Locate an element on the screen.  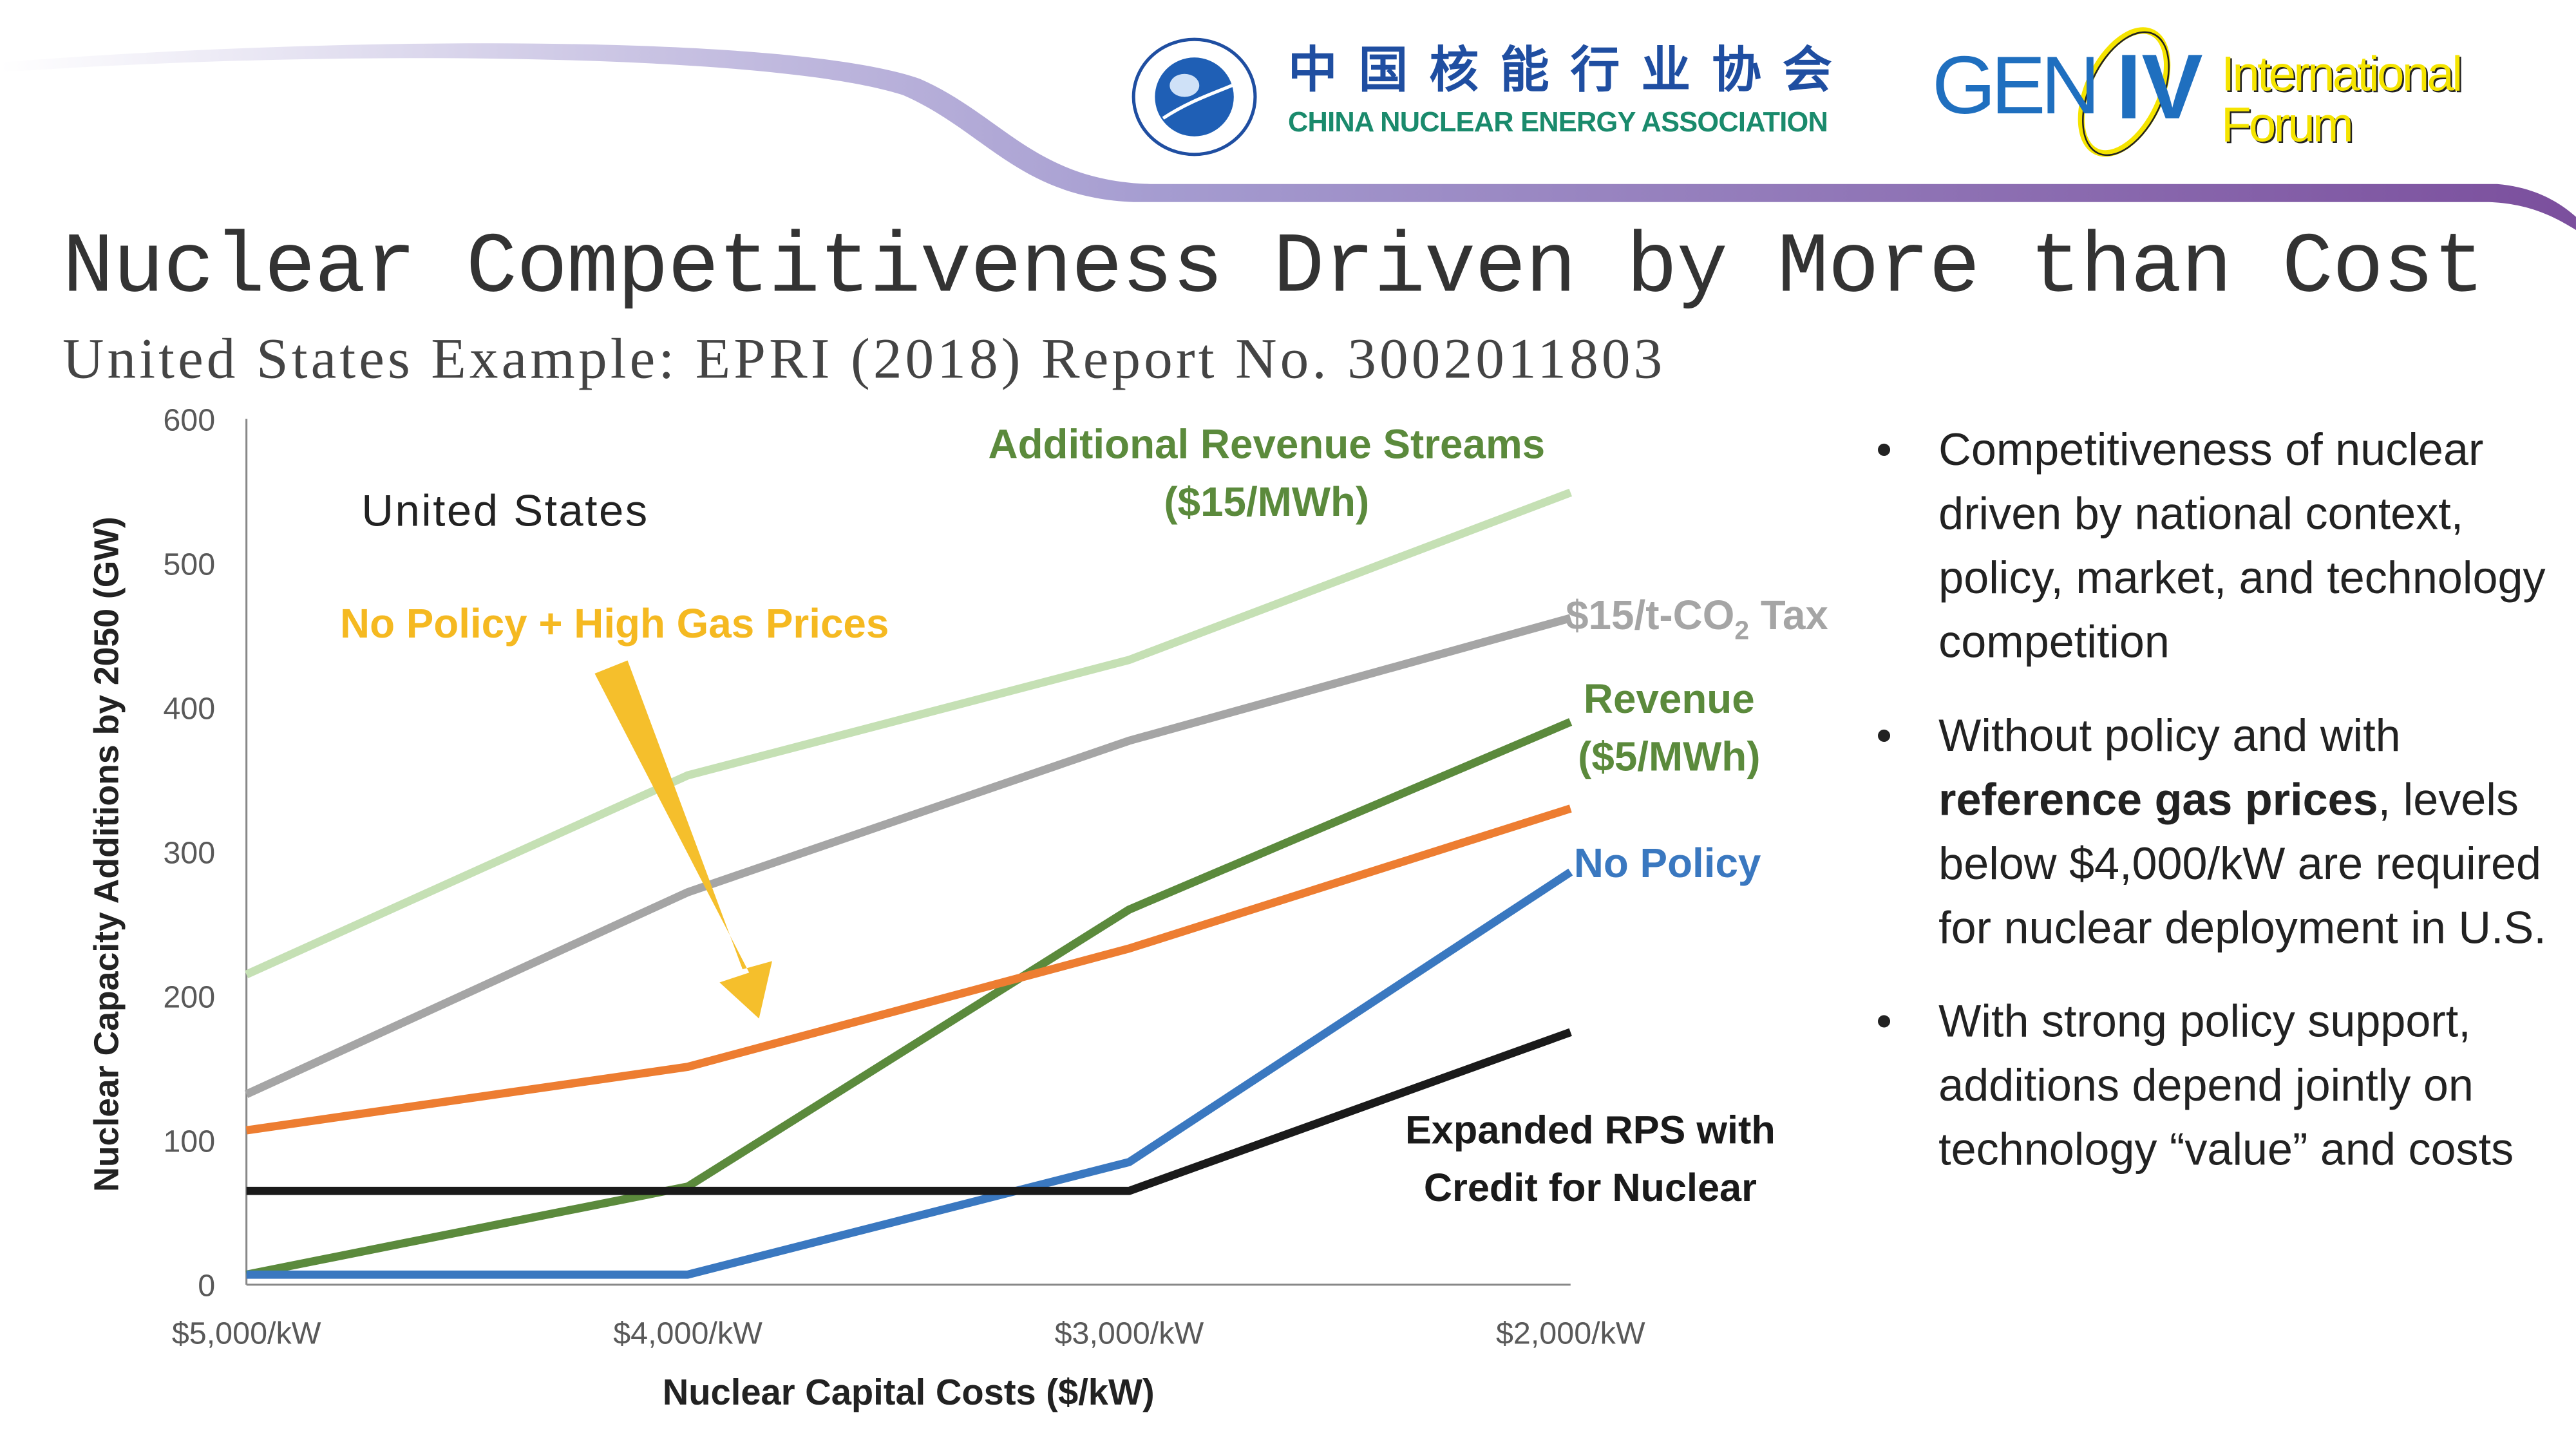
cnea-emblem-logo is located at coordinates (1194, 96).